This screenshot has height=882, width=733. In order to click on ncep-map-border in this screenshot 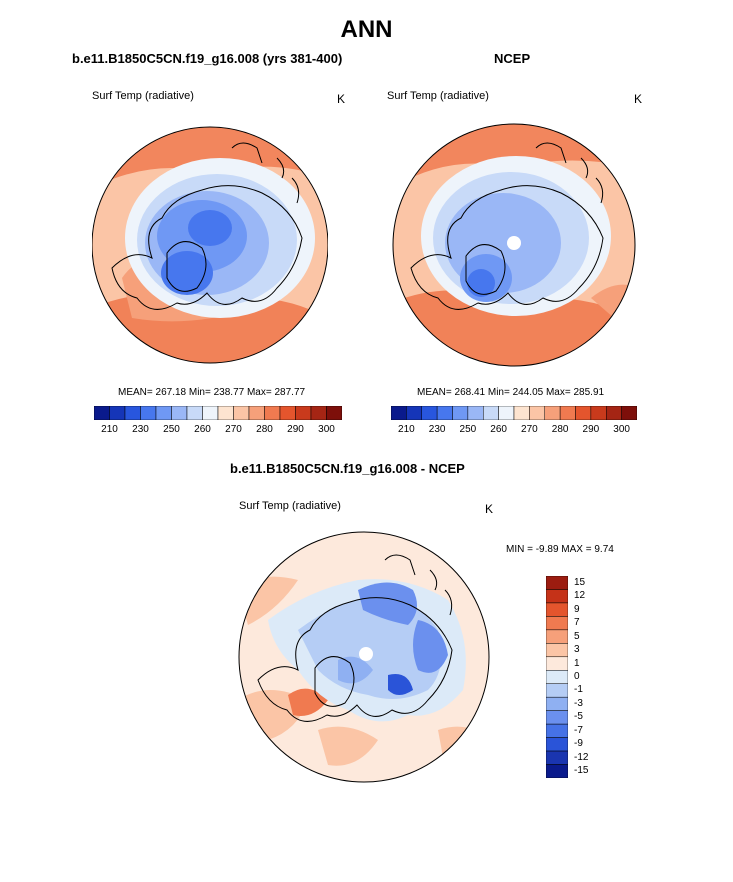, I will do `click(514, 245)`.